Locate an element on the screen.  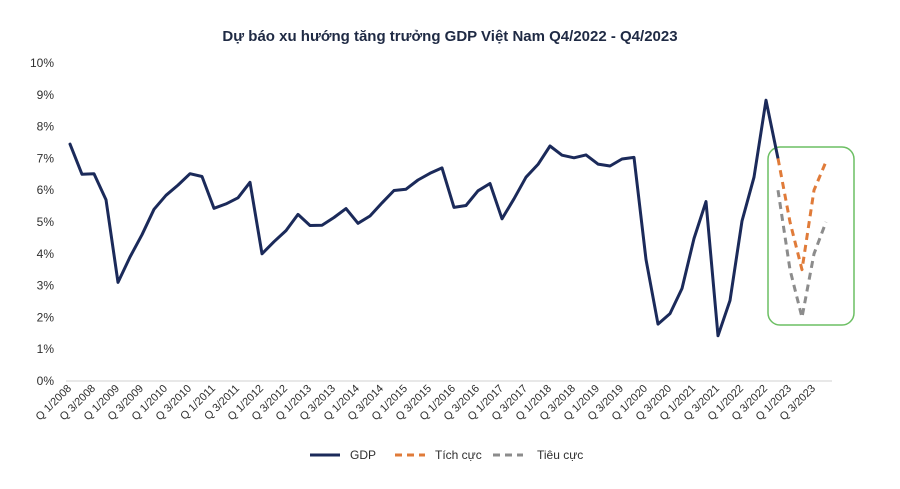
y-tick-label: 5% is located at coordinates (46, 222).